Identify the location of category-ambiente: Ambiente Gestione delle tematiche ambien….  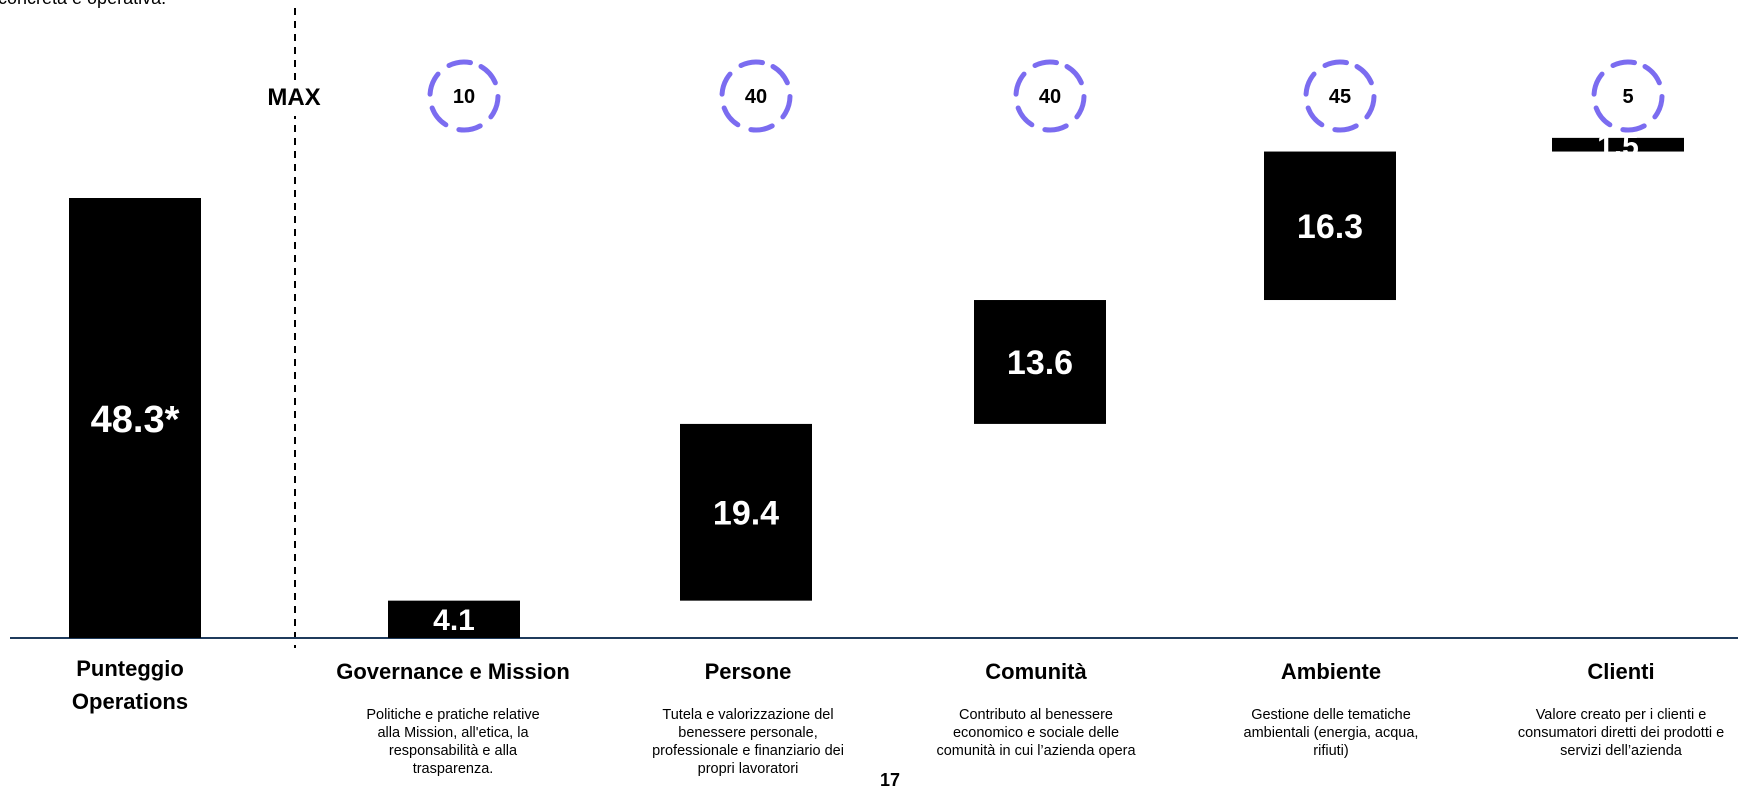
(1331, 708).